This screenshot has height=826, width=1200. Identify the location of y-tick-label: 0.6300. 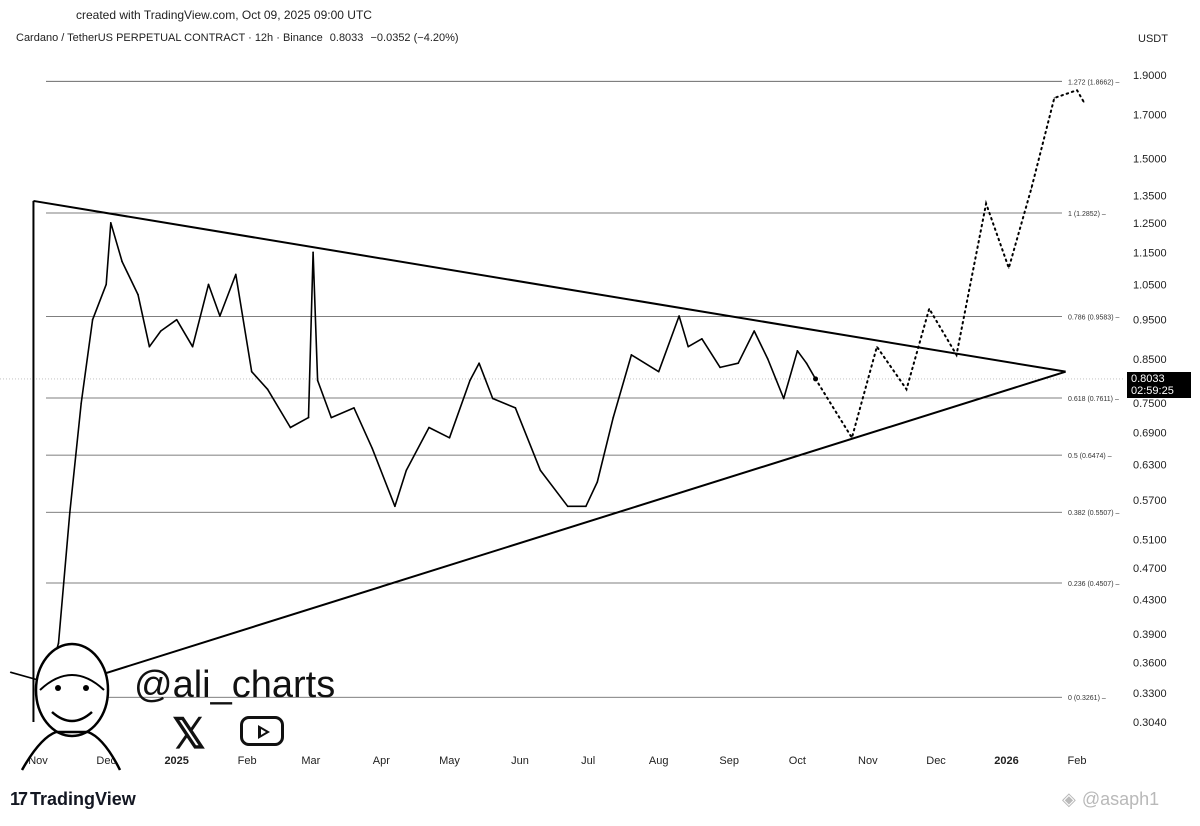
(1150, 466).